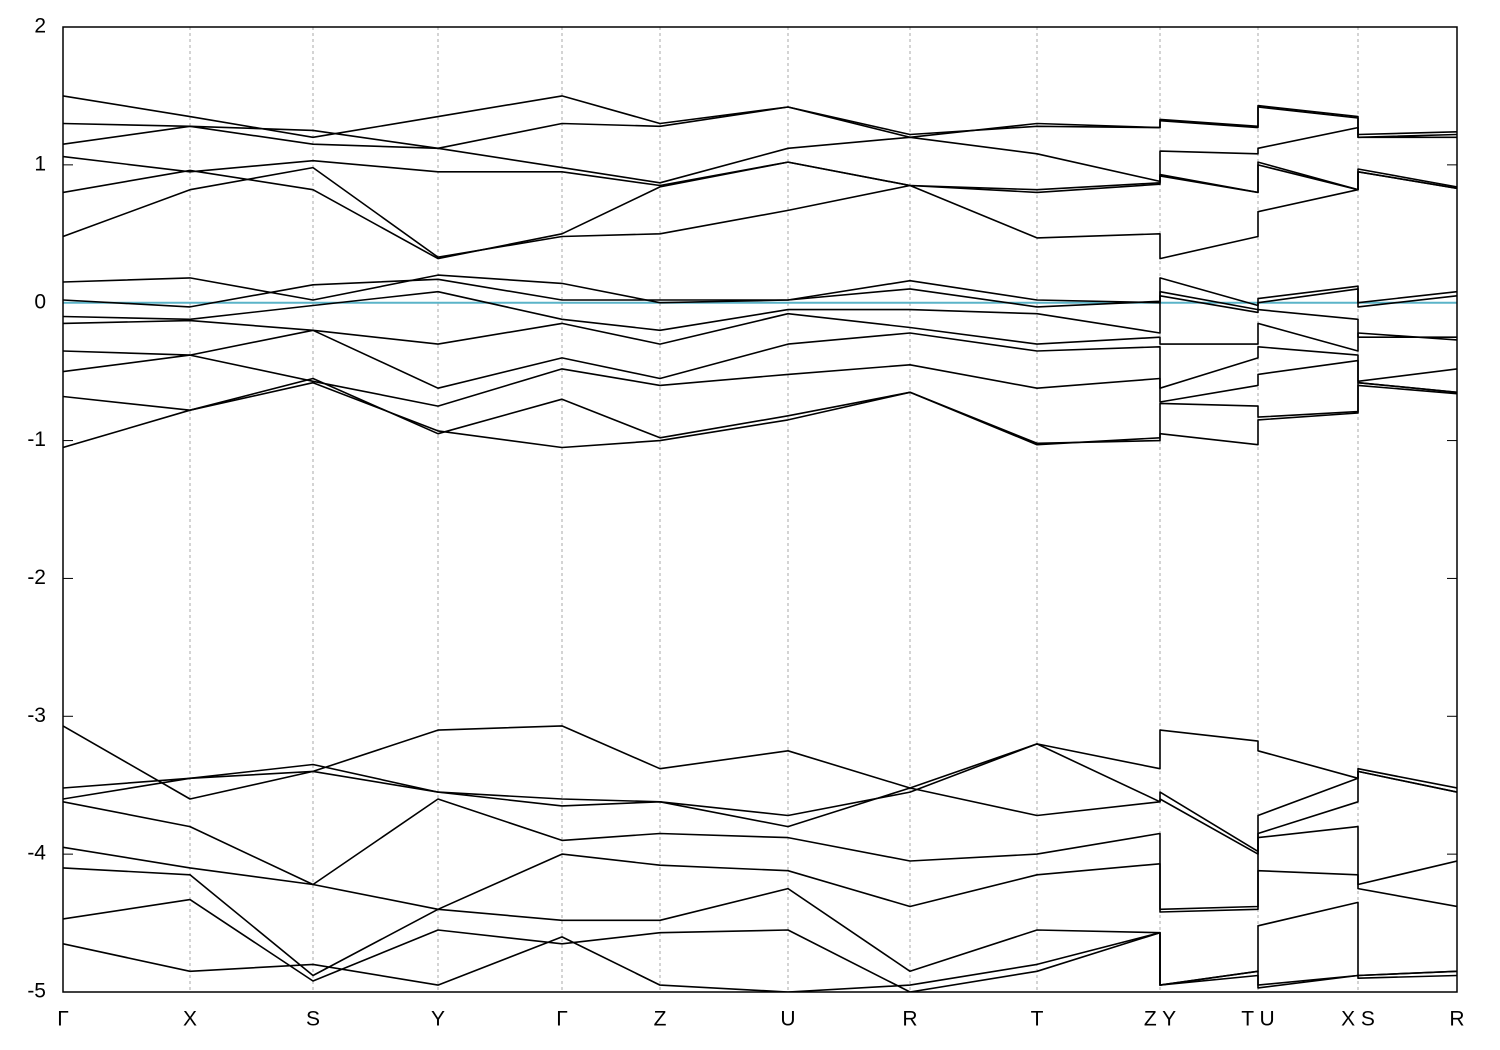 This screenshot has width=1500, height=1050. Describe the element at coordinates (40, 163) in the screenshot. I see `y-tick-label: 1` at that location.